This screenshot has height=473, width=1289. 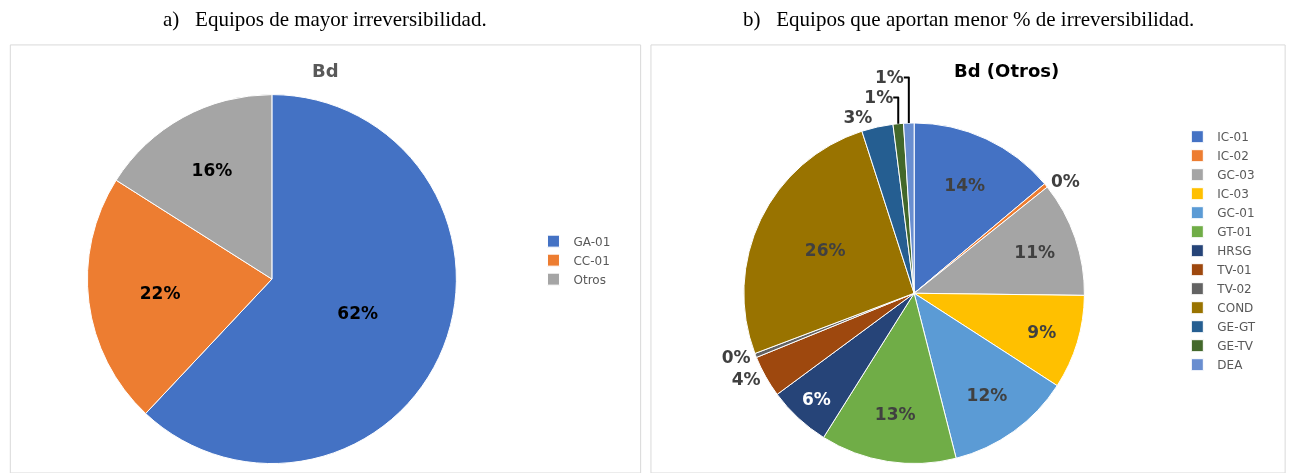 What do you see at coordinates (1235, 346) in the screenshot?
I see `legend-label: GE-TV` at bounding box center [1235, 346].